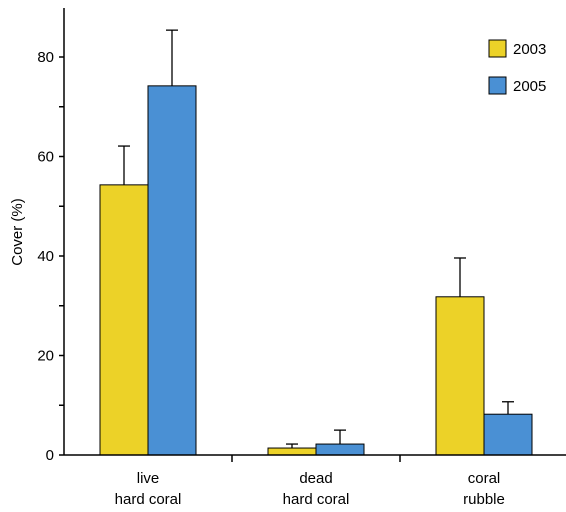 The width and height of the screenshot is (566, 512). Describe the element at coordinates (148, 478) in the screenshot. I see `category-label-line: live` at that location.